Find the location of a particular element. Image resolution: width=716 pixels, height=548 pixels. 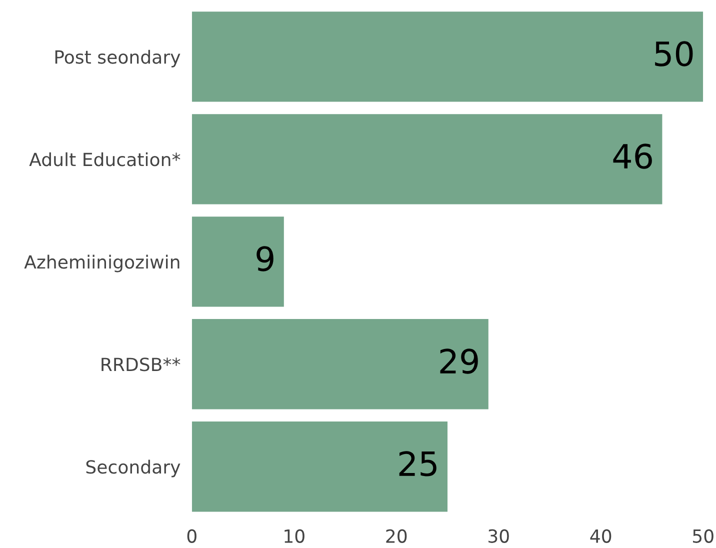

data-label: 29 is located at coordinates (459, 361).